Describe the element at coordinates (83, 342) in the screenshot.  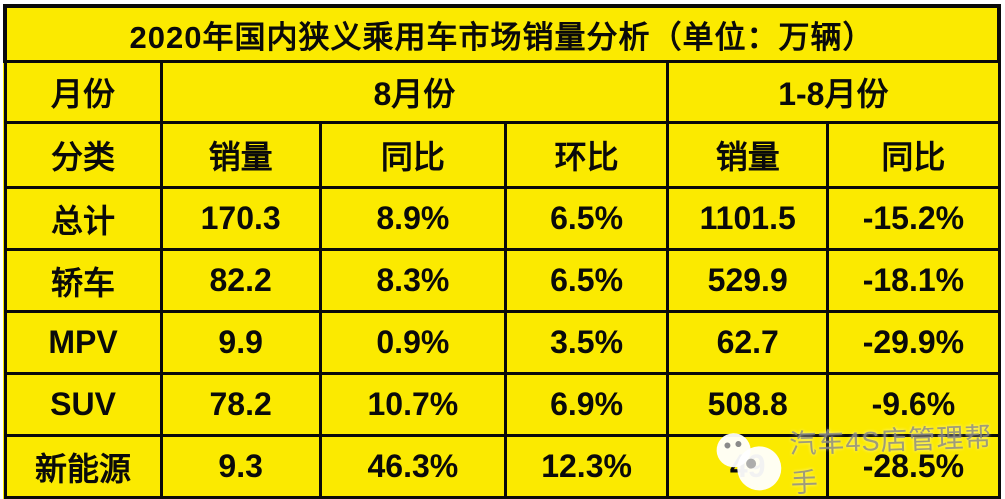
I see `cell-category: MPV` at that location.